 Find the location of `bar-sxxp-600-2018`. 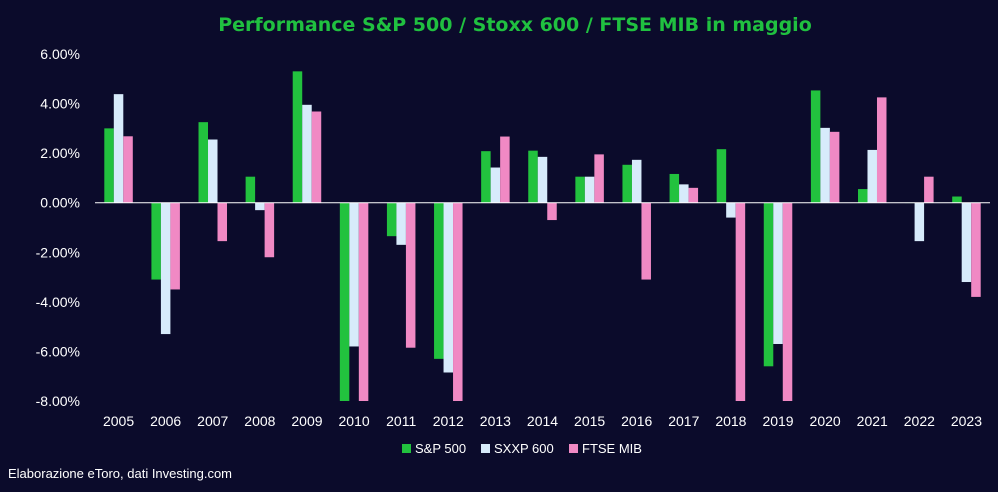

bar-sxxp-600-2018 is located at coordinates (731, 210).